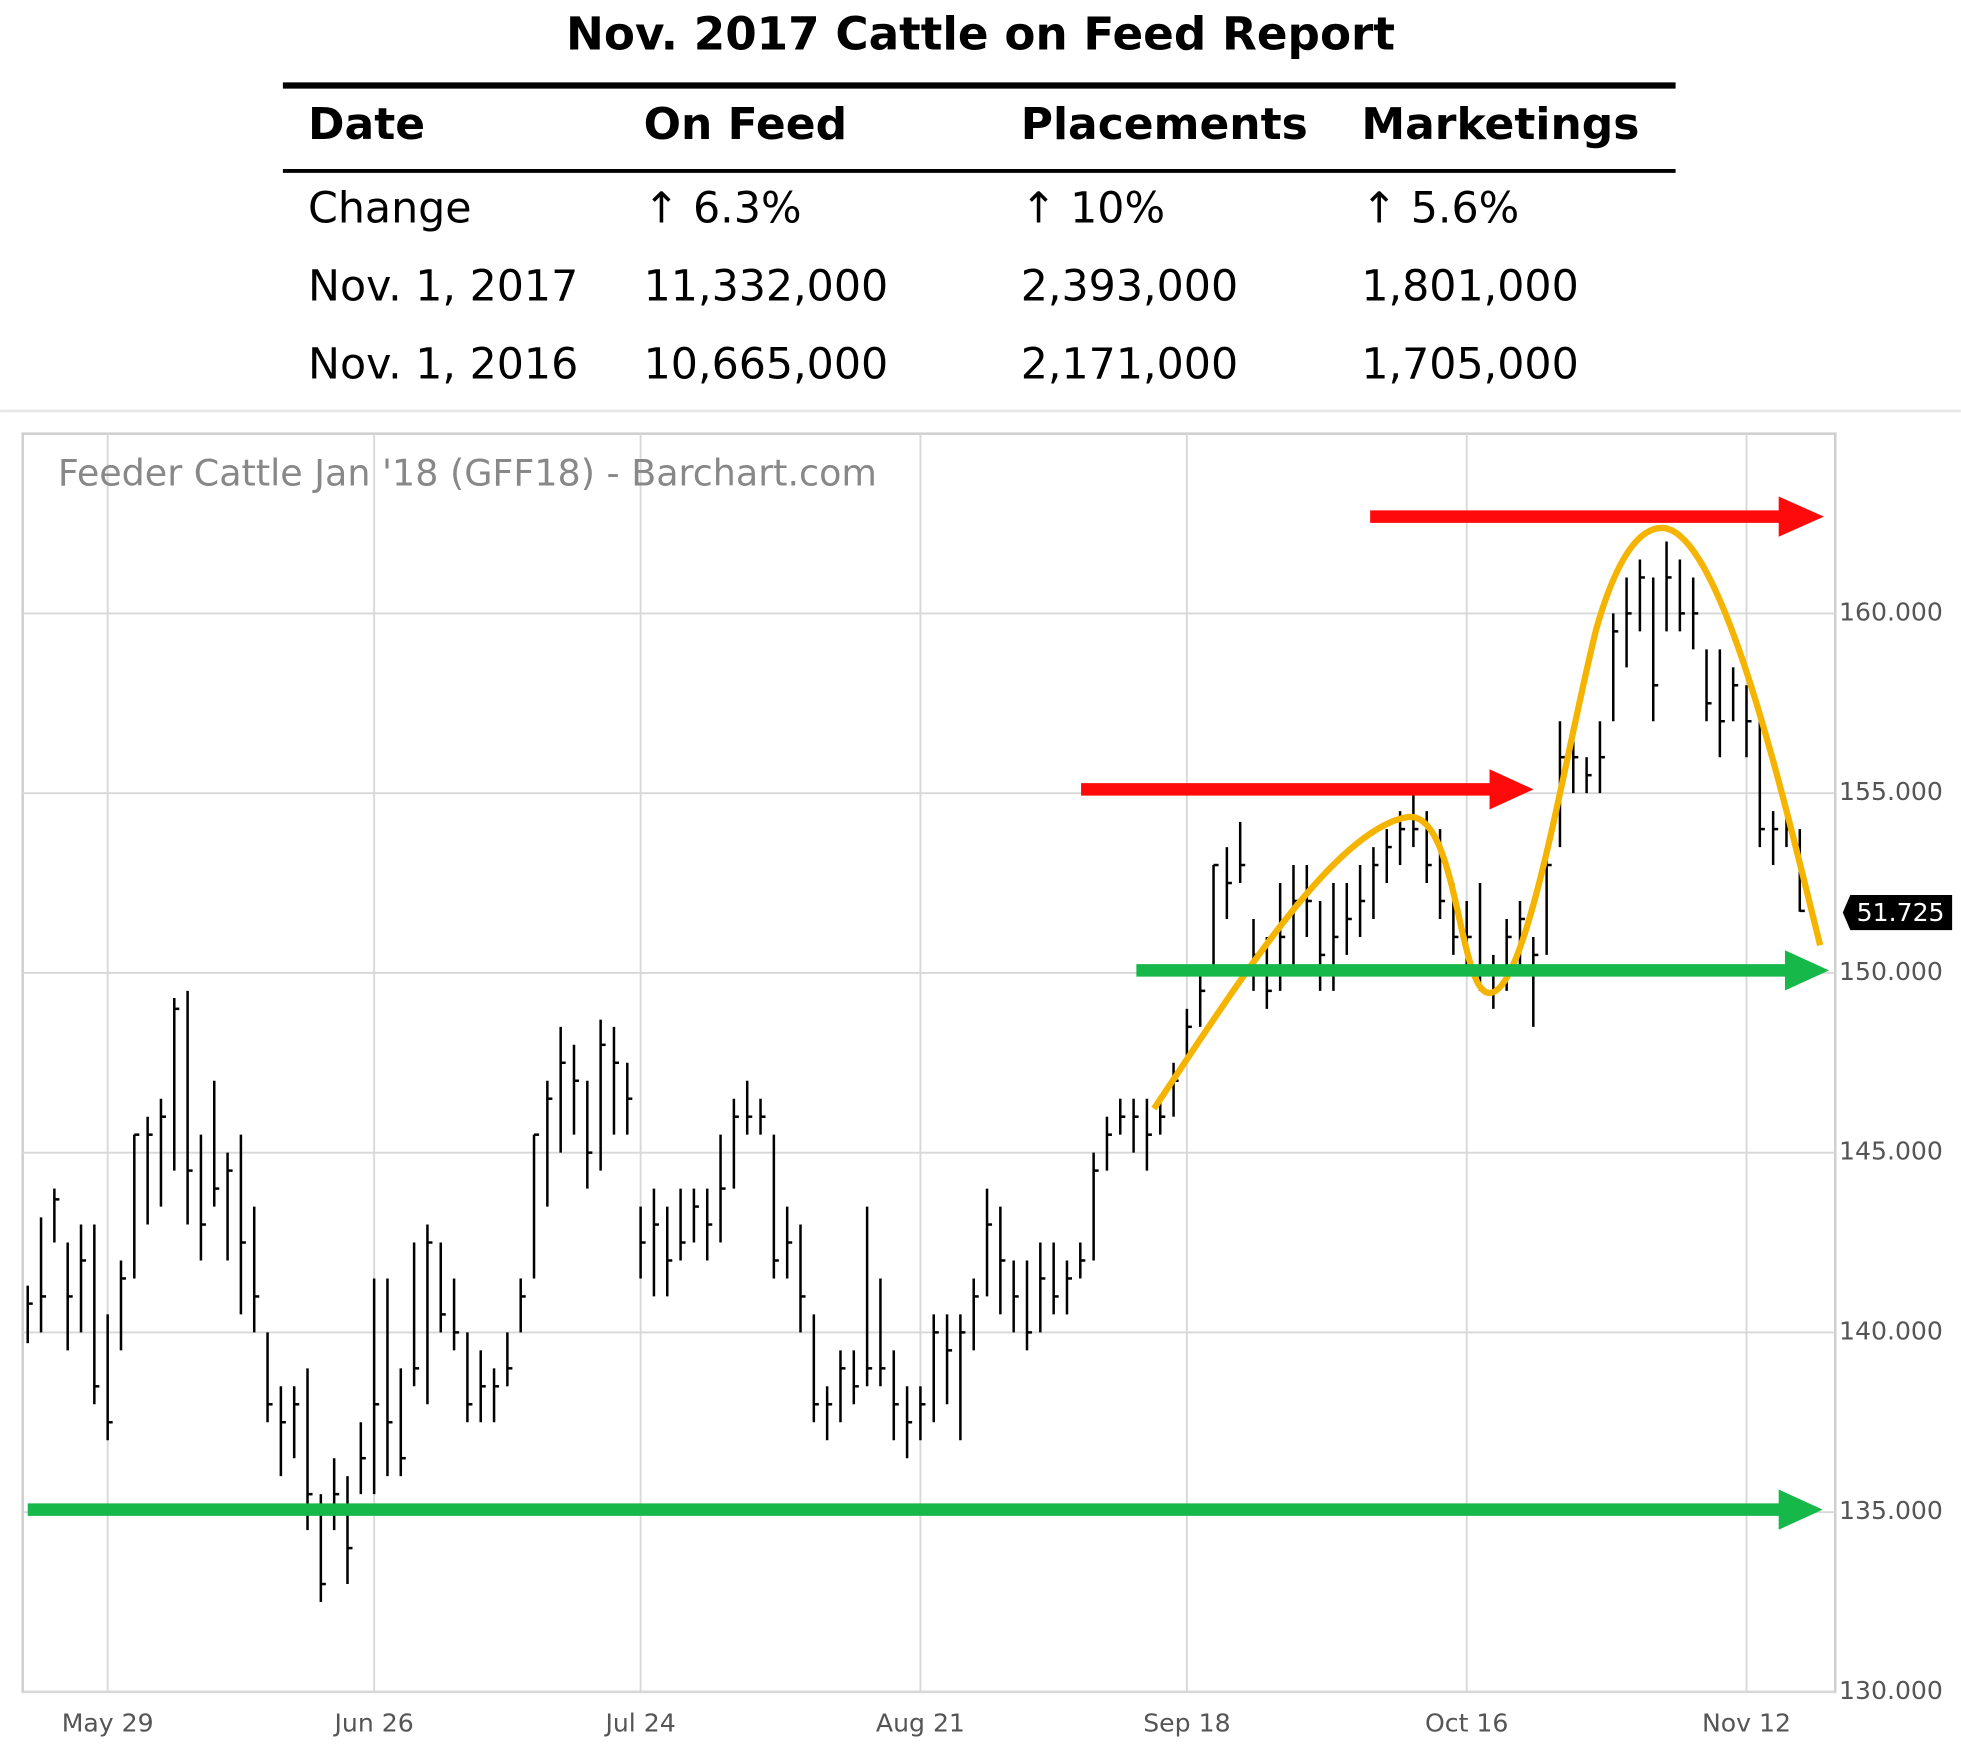 The image size is (1961, 1759). I want to click on last-price-label: 51.725, so click(1901, 912).